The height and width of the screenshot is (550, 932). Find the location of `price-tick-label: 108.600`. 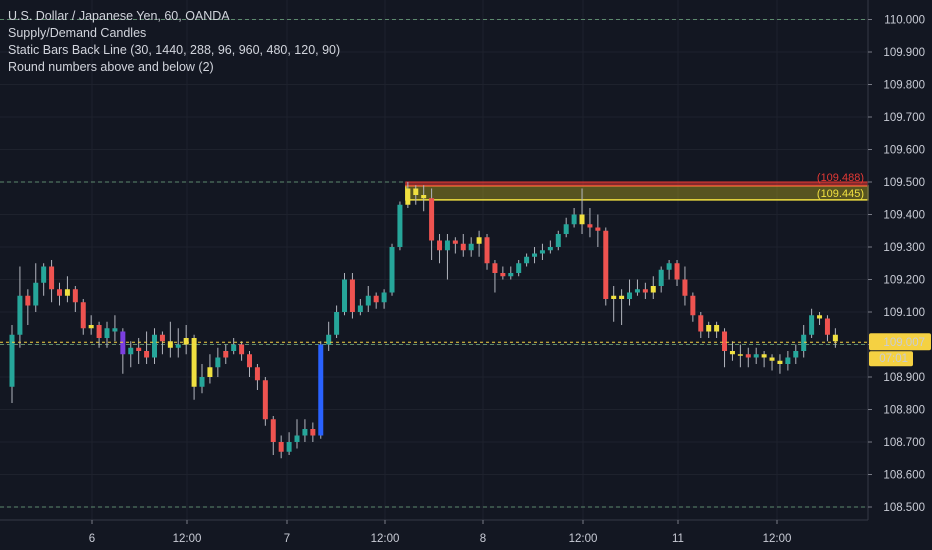

price-tick-label: 108.600 is located at coordinates (904, 476).